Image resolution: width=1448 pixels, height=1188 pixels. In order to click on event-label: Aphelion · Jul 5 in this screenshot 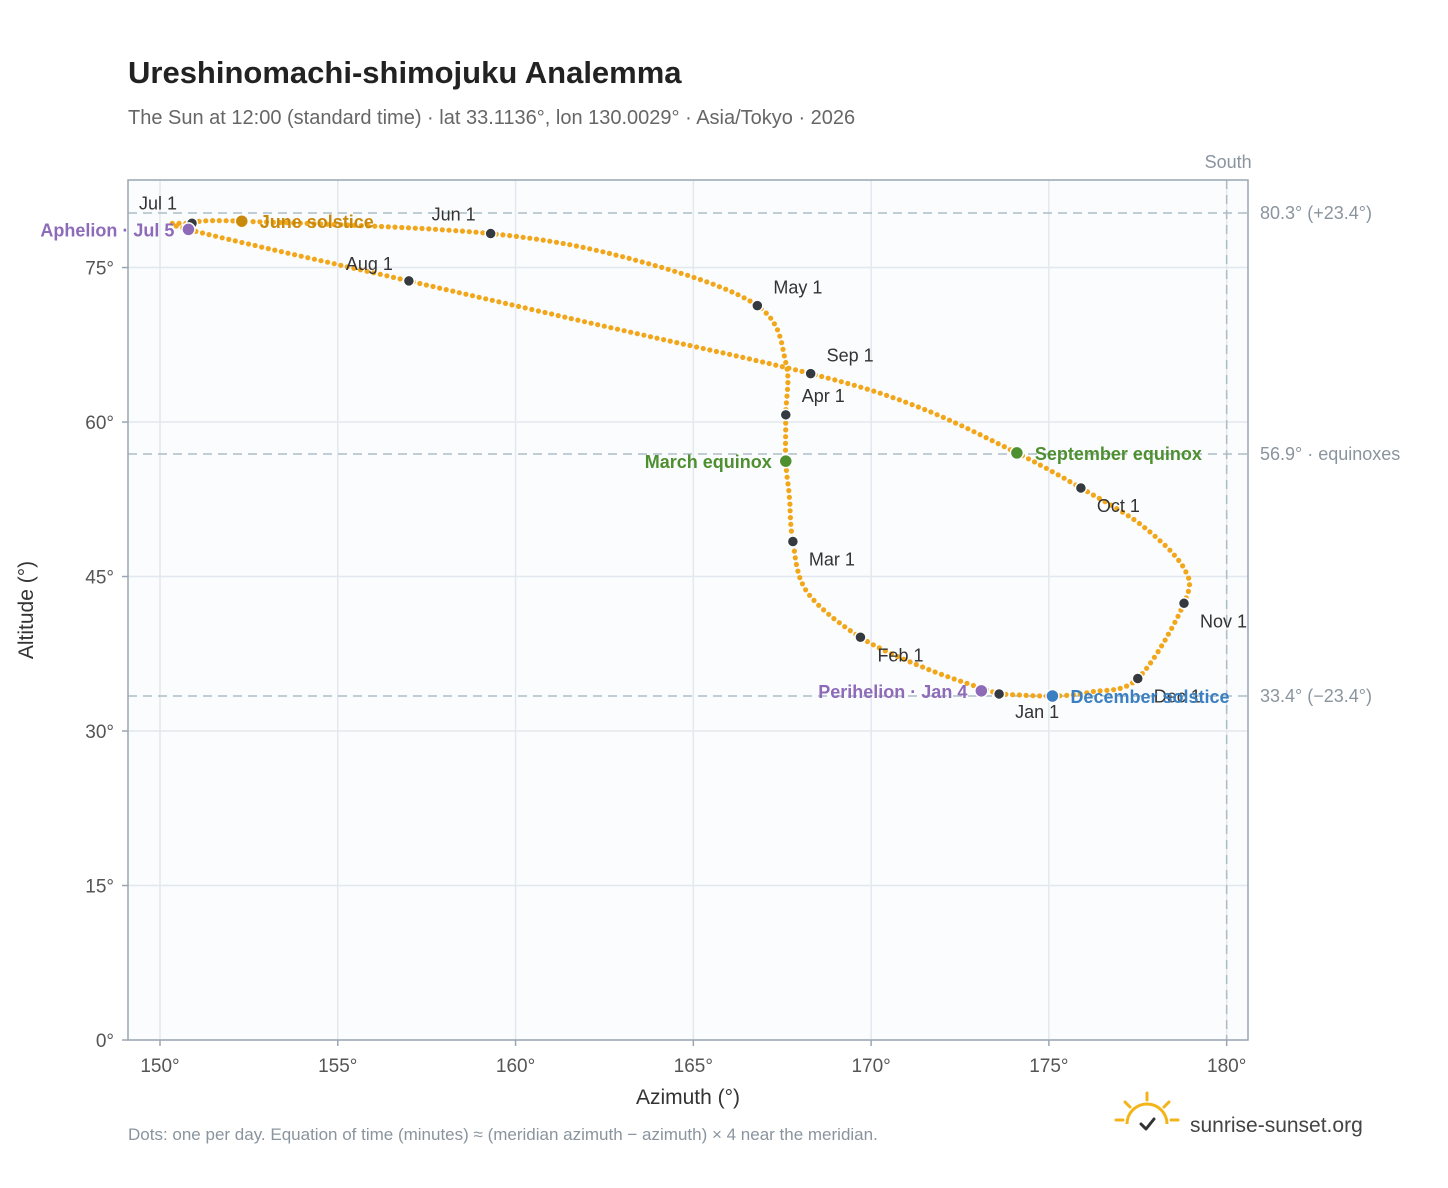, I will do `click(107, 230)`.